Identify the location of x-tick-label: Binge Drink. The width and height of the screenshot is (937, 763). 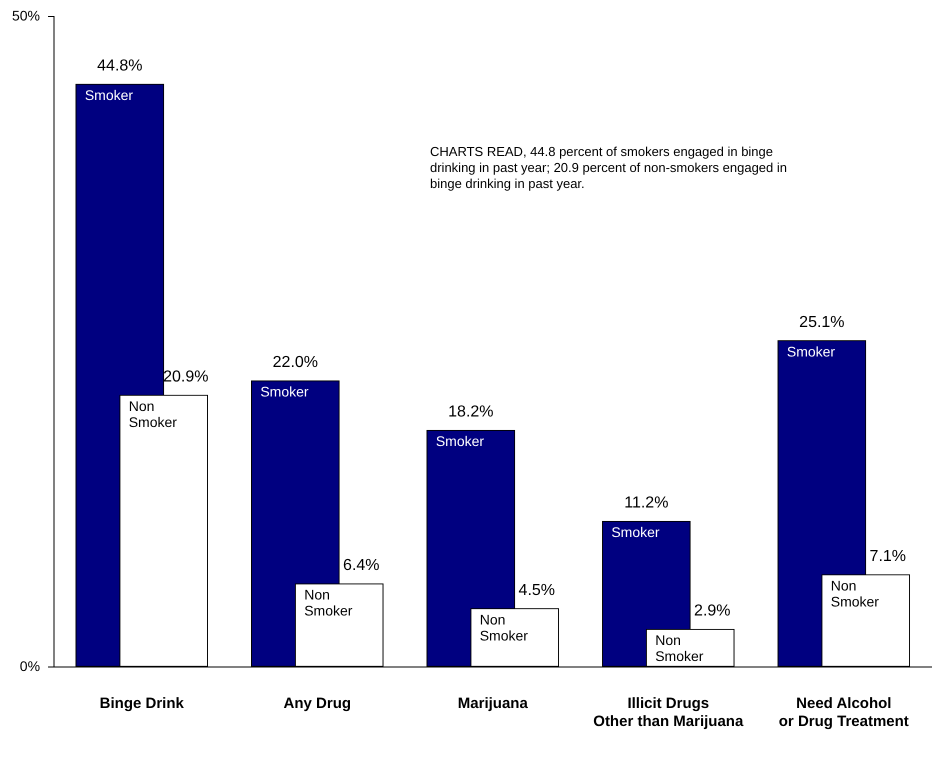
(142, 703).